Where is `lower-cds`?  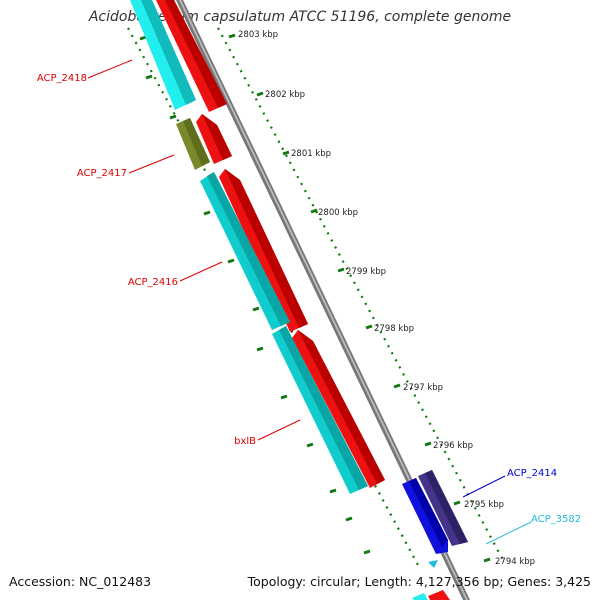
lower-cds is located at coordinates (435, 519).